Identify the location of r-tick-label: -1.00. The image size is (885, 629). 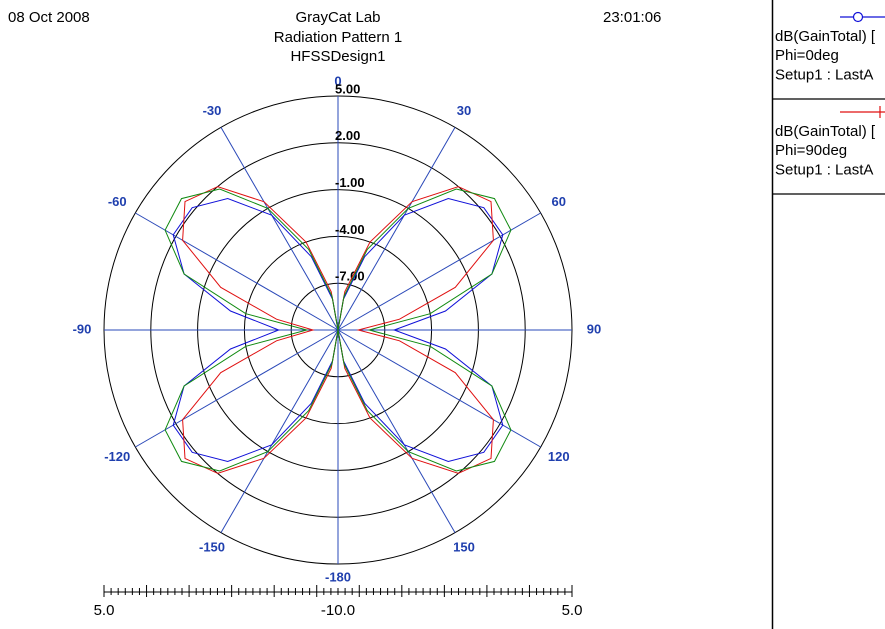
(350, 182).